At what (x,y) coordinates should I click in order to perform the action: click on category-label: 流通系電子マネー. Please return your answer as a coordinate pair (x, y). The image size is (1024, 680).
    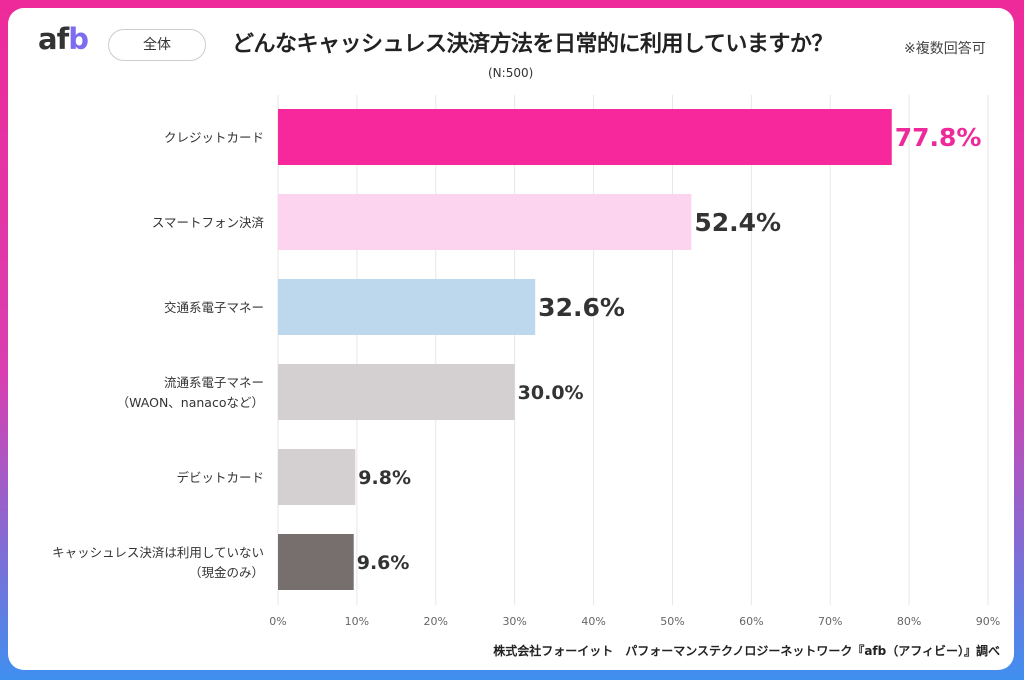
    Looking at the image, I should click on (214, 382).